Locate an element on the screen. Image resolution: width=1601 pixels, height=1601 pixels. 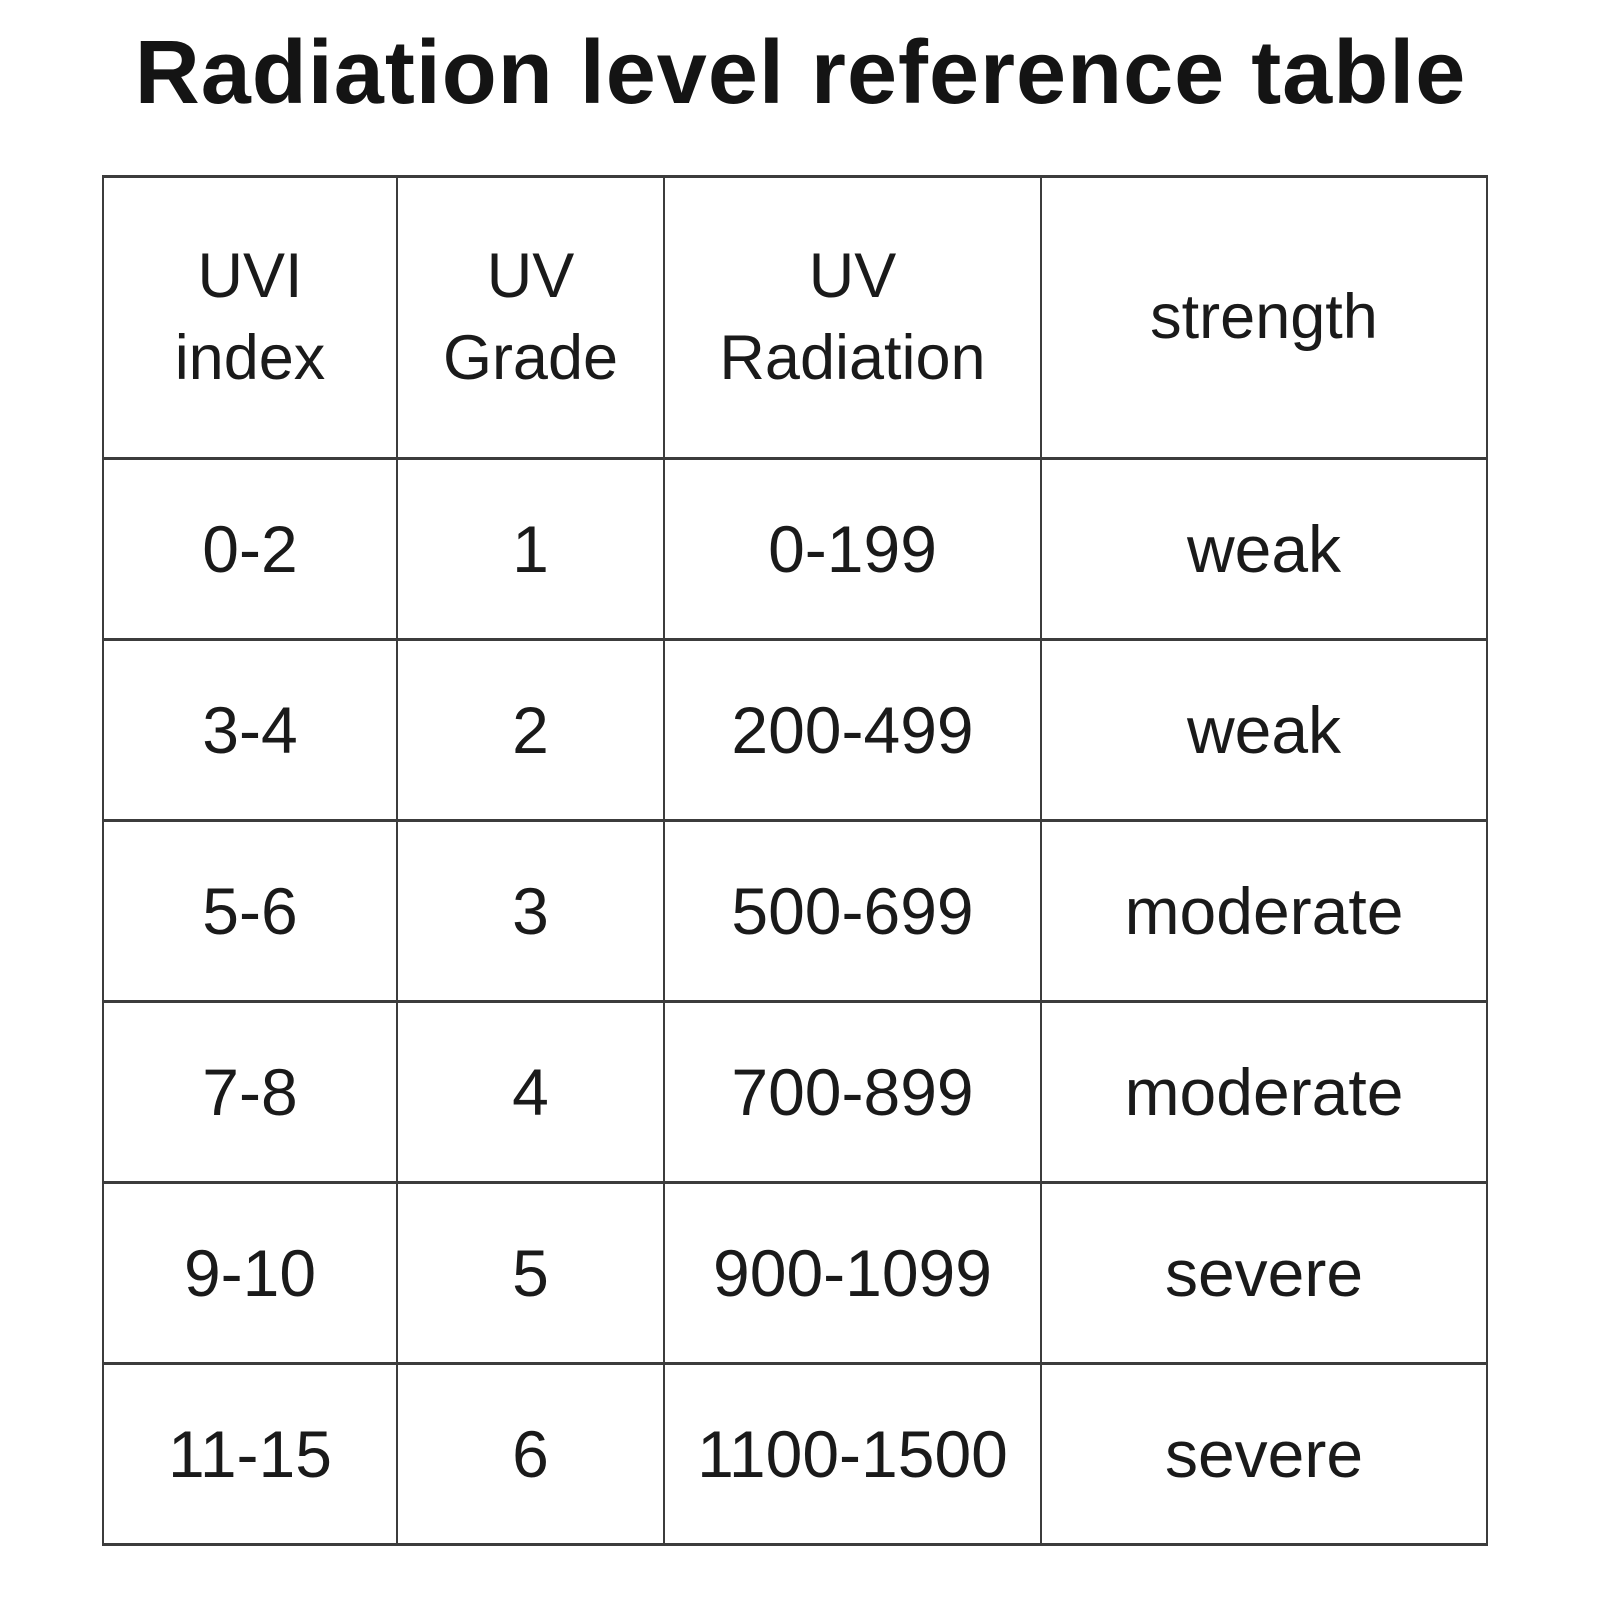
table-cell-uvi-index: 7-8 is located at coordinates (251, 1093).